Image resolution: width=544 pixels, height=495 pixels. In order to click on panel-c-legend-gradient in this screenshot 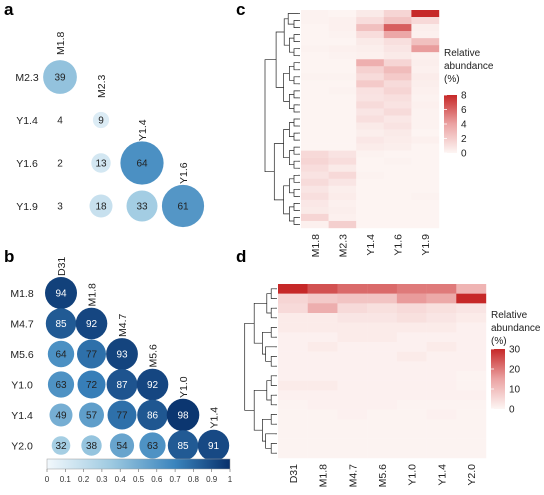, I will do `click(450, 124)`.